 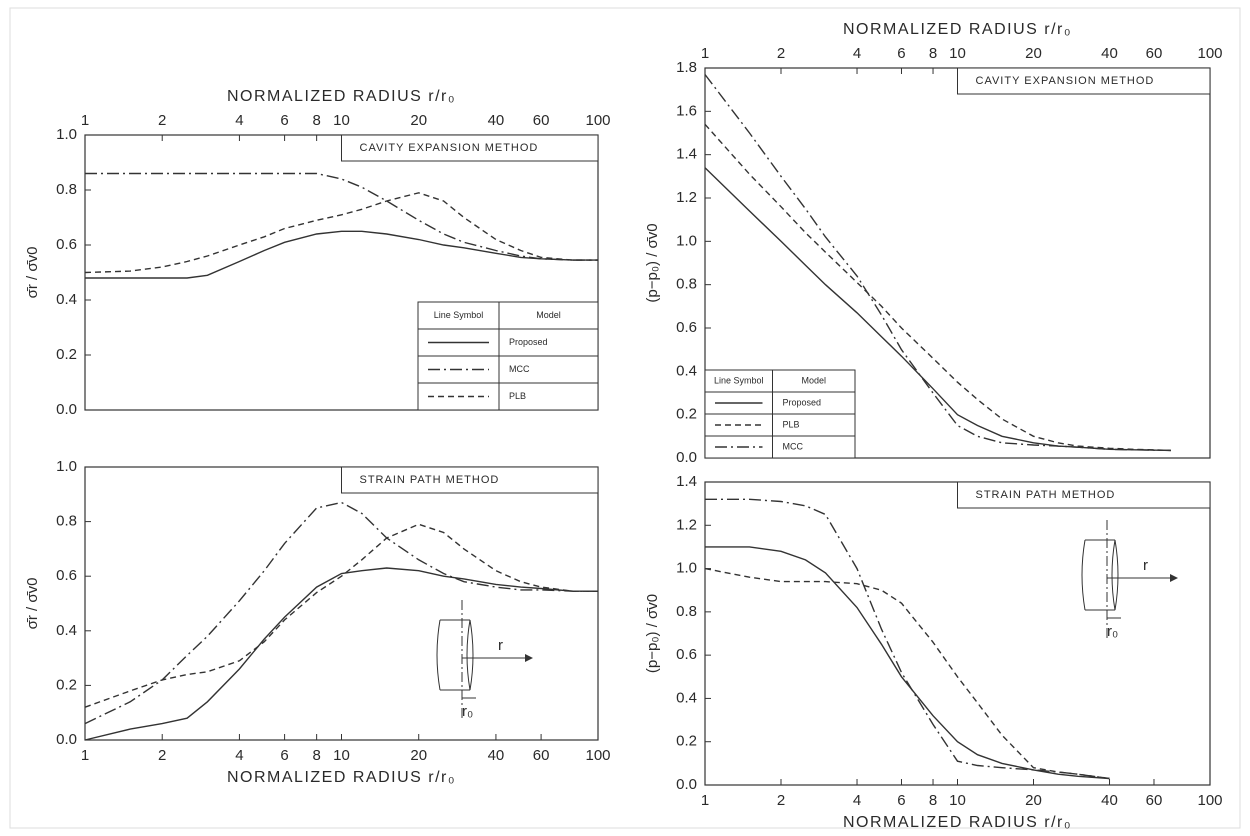 What do you see at coordinates (686, 110) in the screenshot?
I see `y-tick-label: 1.6` at bounding box center [686, 110].